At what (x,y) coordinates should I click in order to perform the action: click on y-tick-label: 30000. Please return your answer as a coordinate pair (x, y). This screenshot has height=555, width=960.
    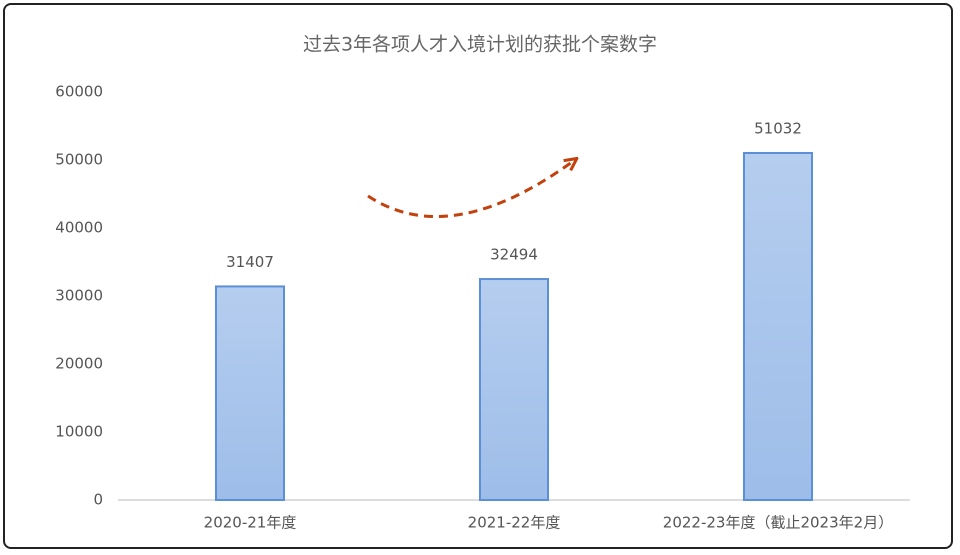
    Looking at the image, I should click on (79, 296).